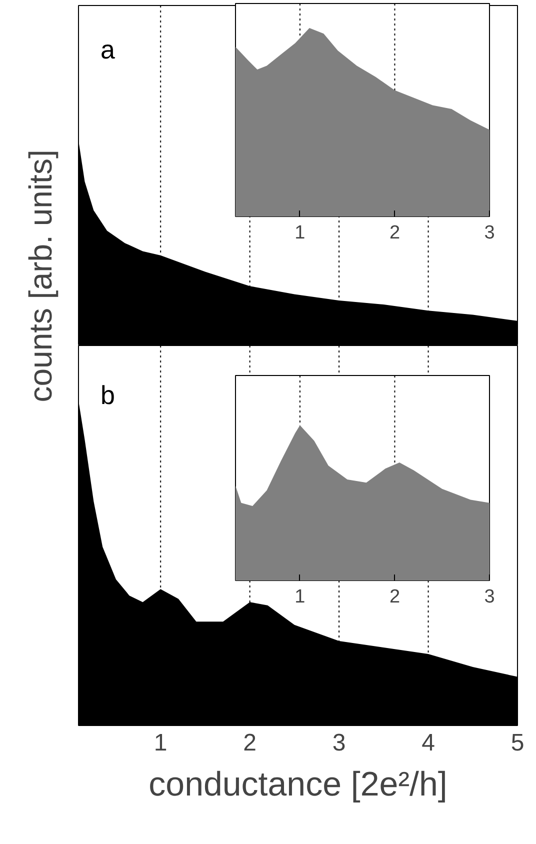  Describe the element at coordinates (517, 743) in the screenshot. I see `x-tick-label: 5` at that location.